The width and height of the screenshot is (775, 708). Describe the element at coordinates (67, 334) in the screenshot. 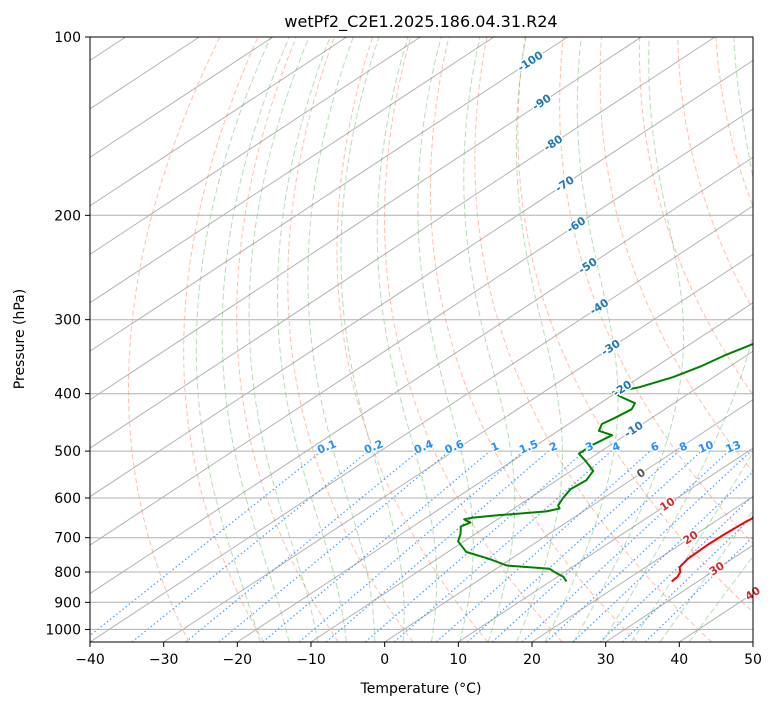

I see `y-axis: 100 200 300 400 500 600 700 800 900 1000` at that location.